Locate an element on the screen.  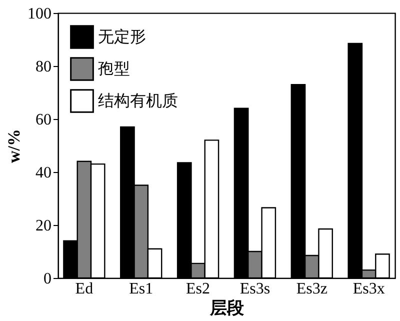
y-tick-label: 60 is located at coordinates (44, 120).